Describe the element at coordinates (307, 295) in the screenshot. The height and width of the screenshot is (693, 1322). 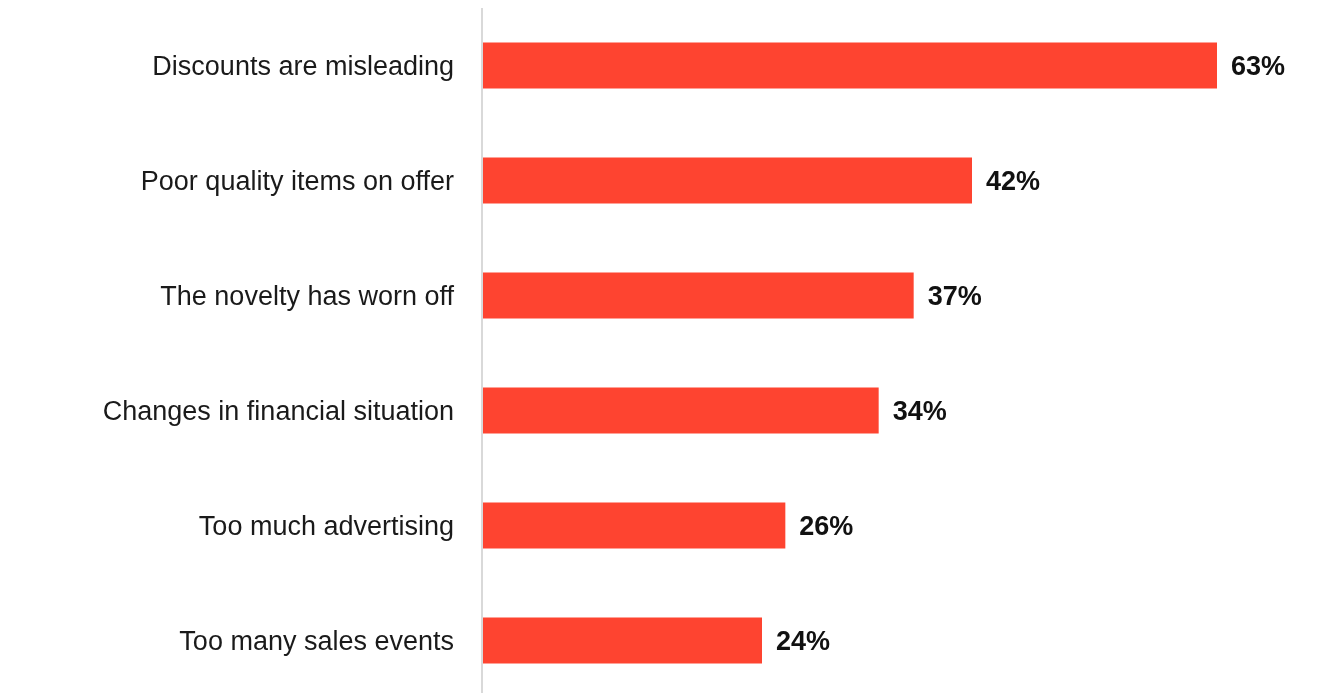
I see `y-tick-label: The novelty has worn off` at that location.